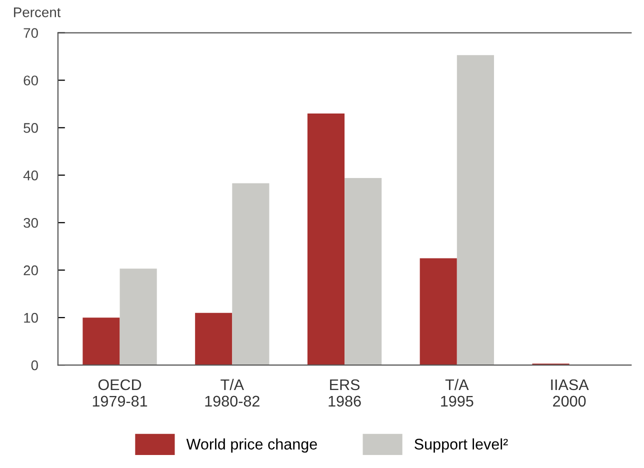 Image resolution: width=644 pixels, height=468 pixels. I want to click on x-tick-label: T/A 1995, so click(457, 392).